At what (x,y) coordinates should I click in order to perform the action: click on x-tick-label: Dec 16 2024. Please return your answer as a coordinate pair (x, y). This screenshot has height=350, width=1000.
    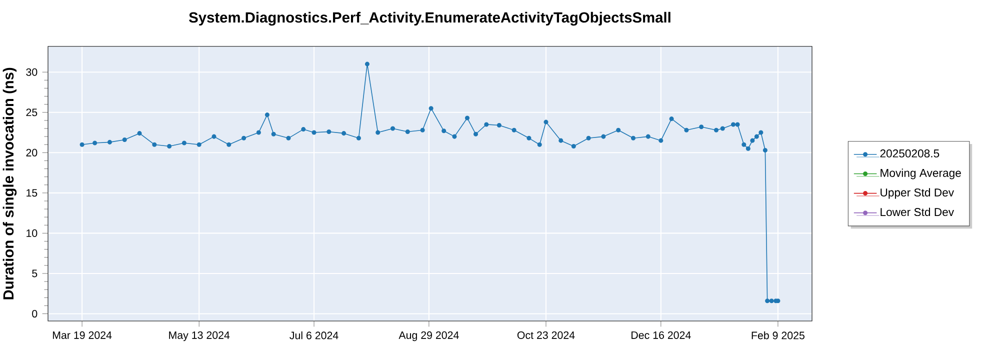
    Looking at the image, I should click on (661, 335).